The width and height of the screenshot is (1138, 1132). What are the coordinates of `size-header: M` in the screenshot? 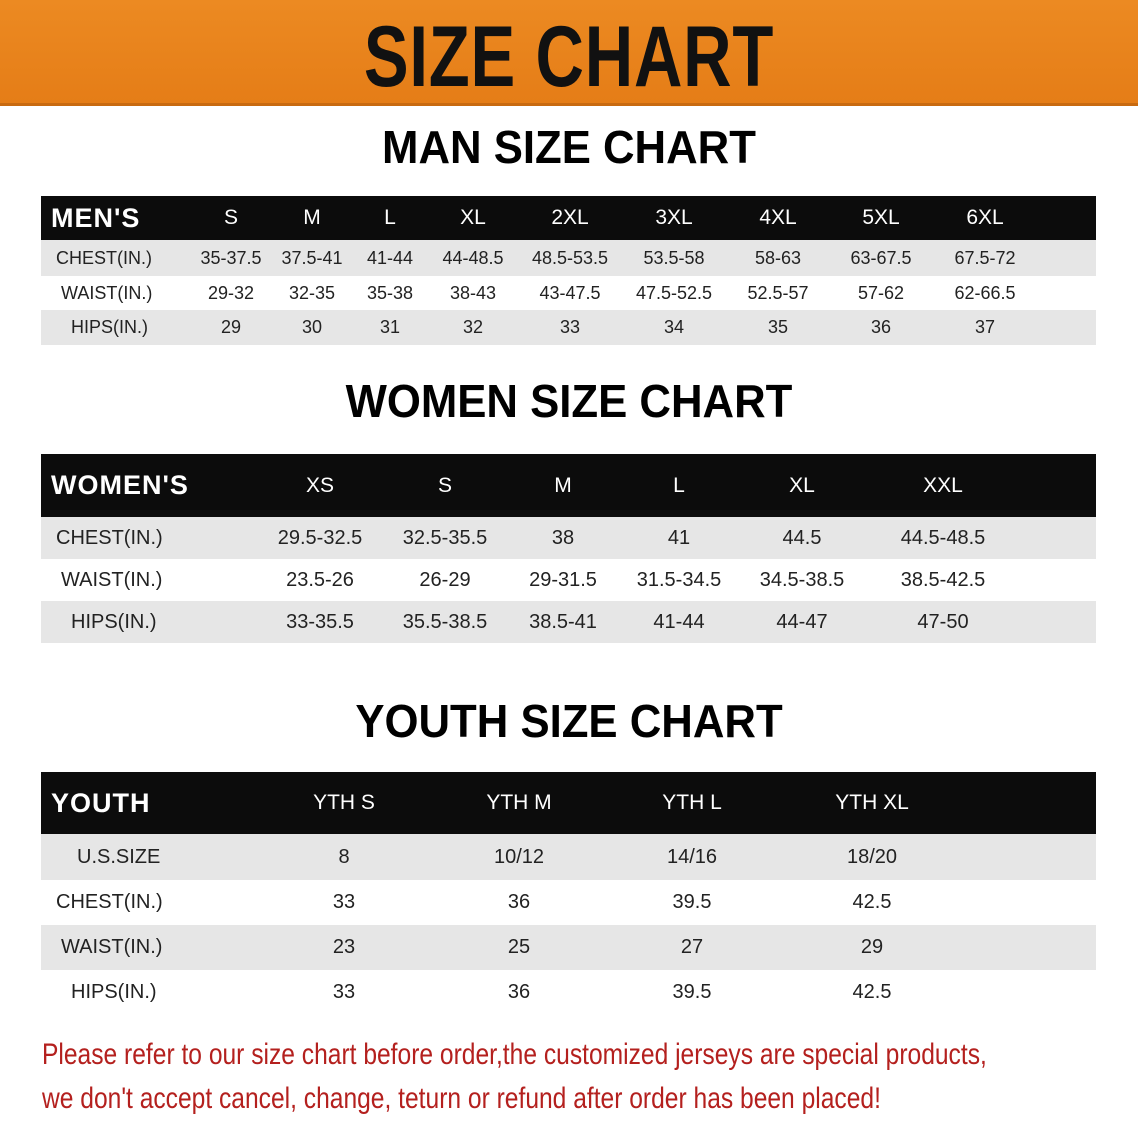 It's located at (312, 217).